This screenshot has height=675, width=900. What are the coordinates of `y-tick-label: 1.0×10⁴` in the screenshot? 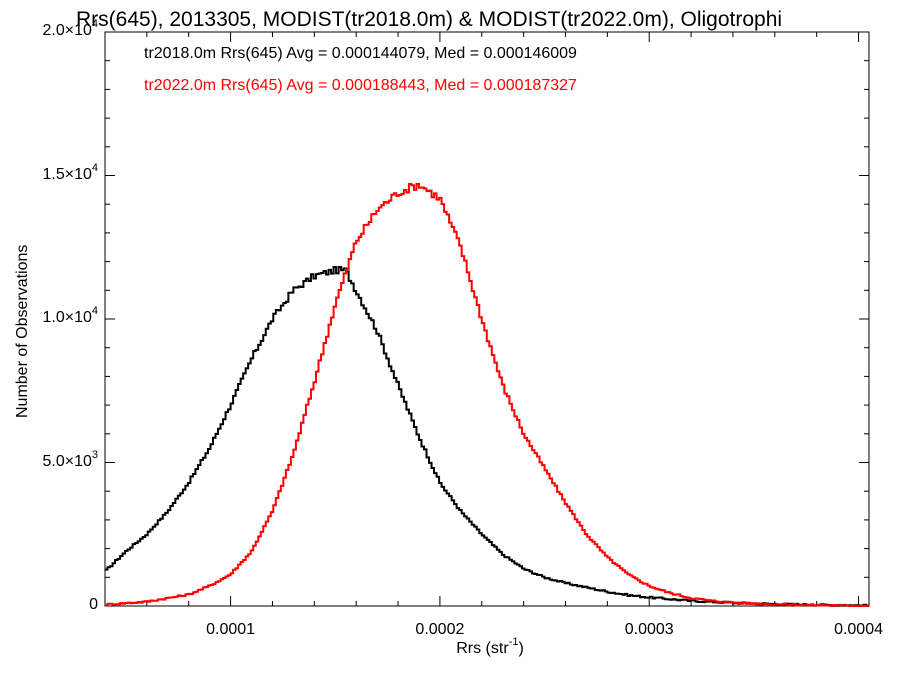 It's located at (70, 316).